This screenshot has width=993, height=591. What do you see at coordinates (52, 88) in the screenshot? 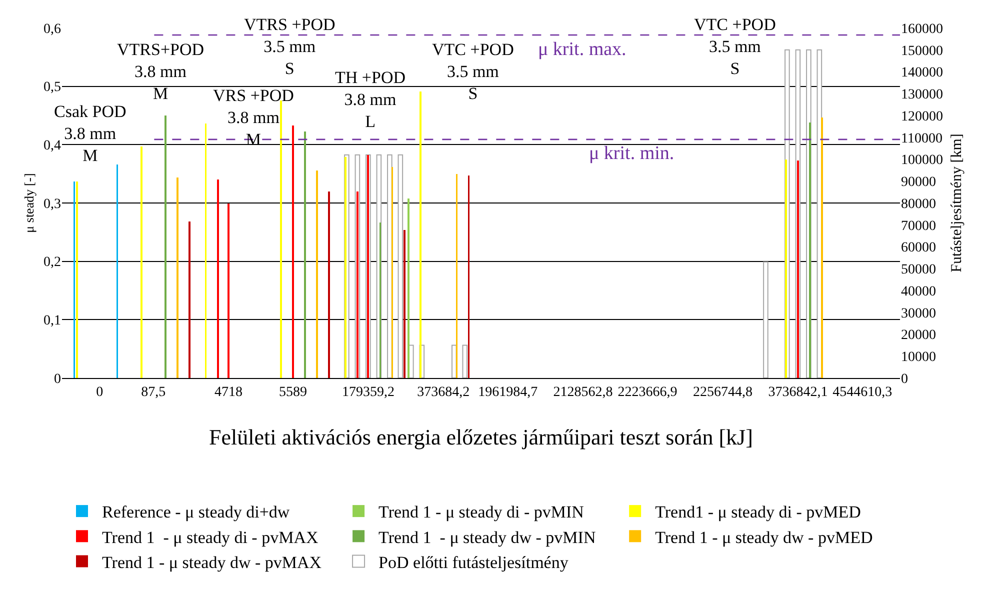
I see `y-tick-label: 0,5` at bounding box center [52, 88].